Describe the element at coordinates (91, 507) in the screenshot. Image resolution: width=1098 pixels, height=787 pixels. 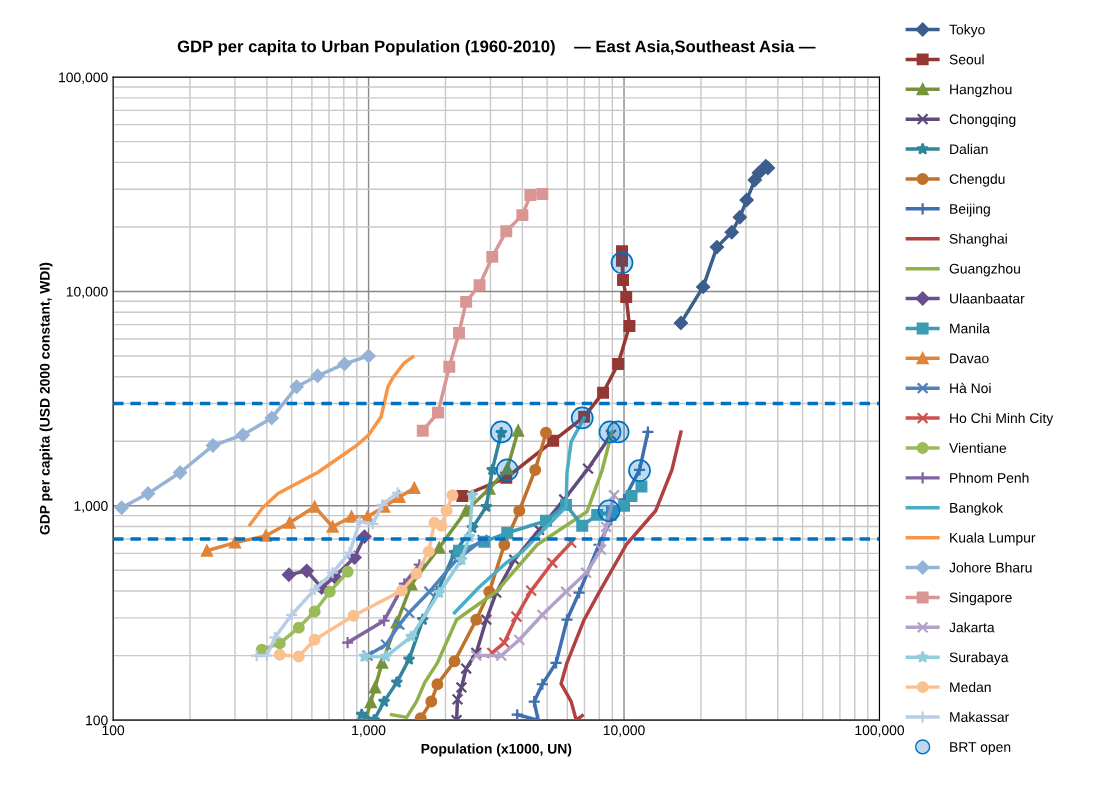
I see `y-tick-label: 1,000` at that location.